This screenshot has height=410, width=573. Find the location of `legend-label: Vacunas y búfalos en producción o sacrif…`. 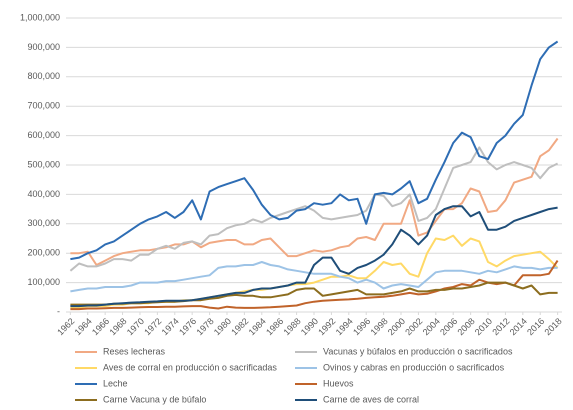

legend-label: Vacunas y búfalos en producción o sacrif… is located at coordinates (418, 351).